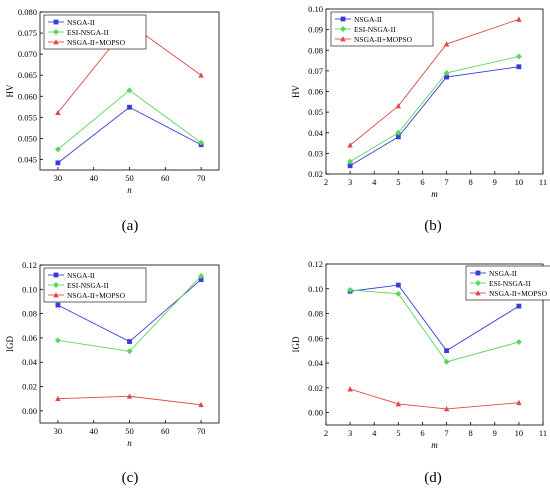 This screenshot has width=550, height=496. Describe the element at coordinates (518, 293) in the screenshot. I see `legend-label: NSGA-II+MOPSO` at that location.